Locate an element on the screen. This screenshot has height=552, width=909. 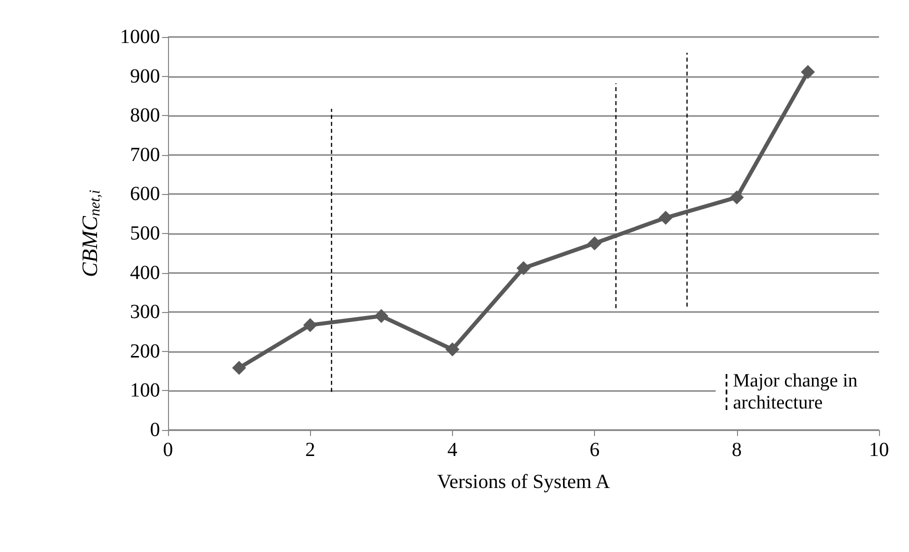
y-tick-label: 100 is located at coordinates (145, 391).